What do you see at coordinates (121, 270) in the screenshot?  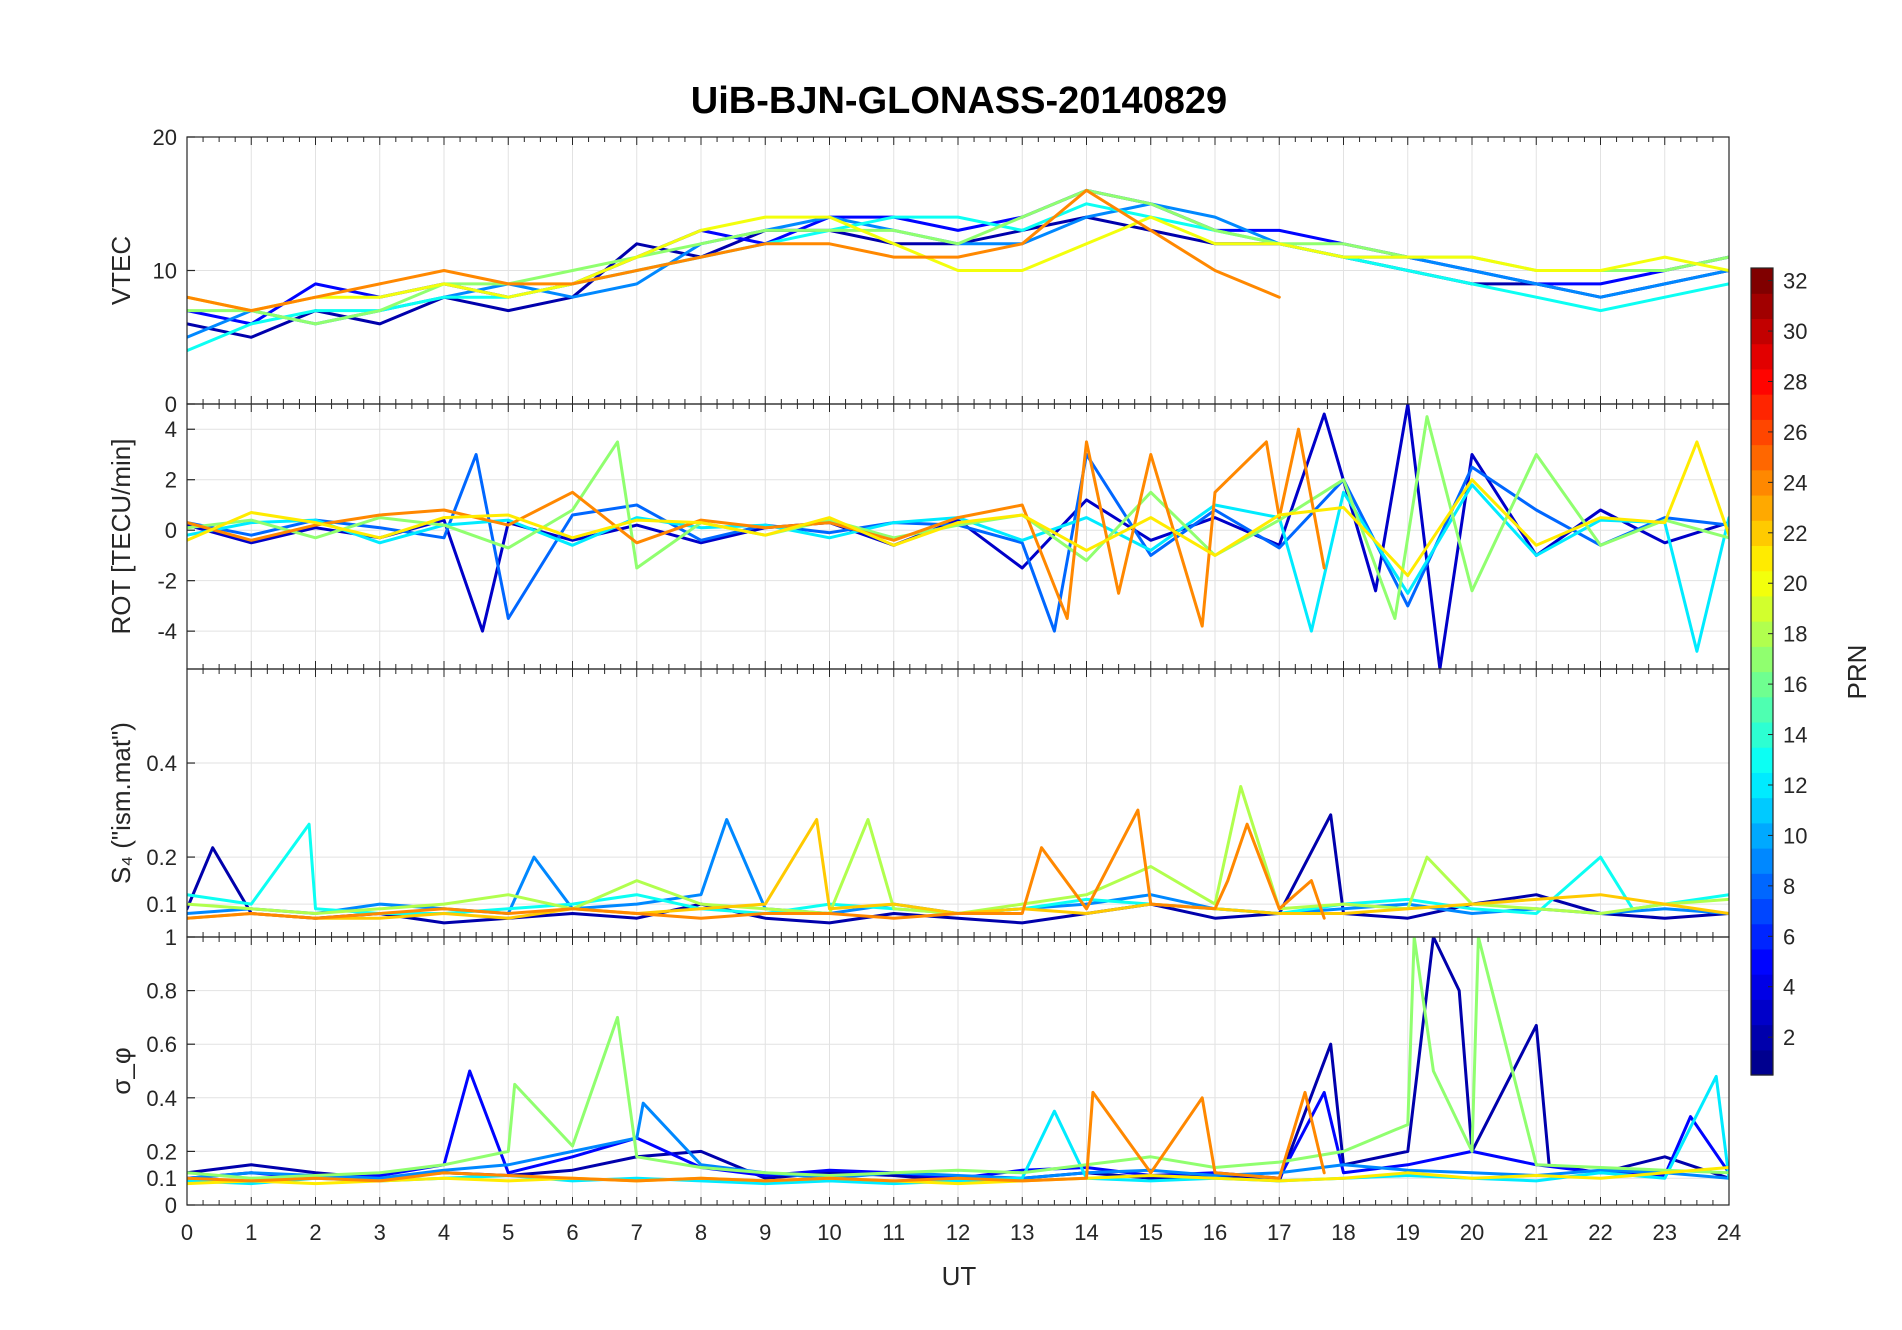 I see `y-axis-label: VTEC` at bounding box center [121, 270].